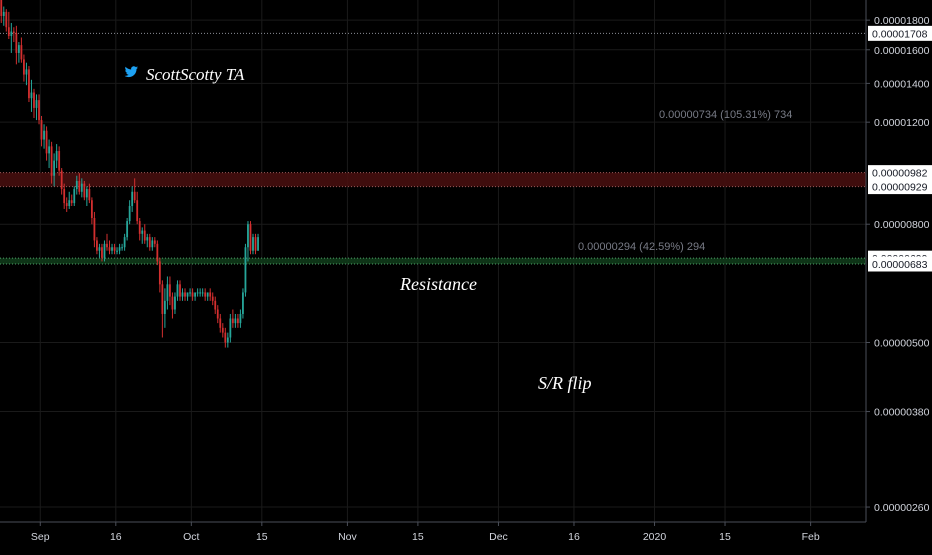 Image resolution: width=932 pixels, height=555 pixels. I want to click on price-tick-label: 0.00000500, so click(902, 343).